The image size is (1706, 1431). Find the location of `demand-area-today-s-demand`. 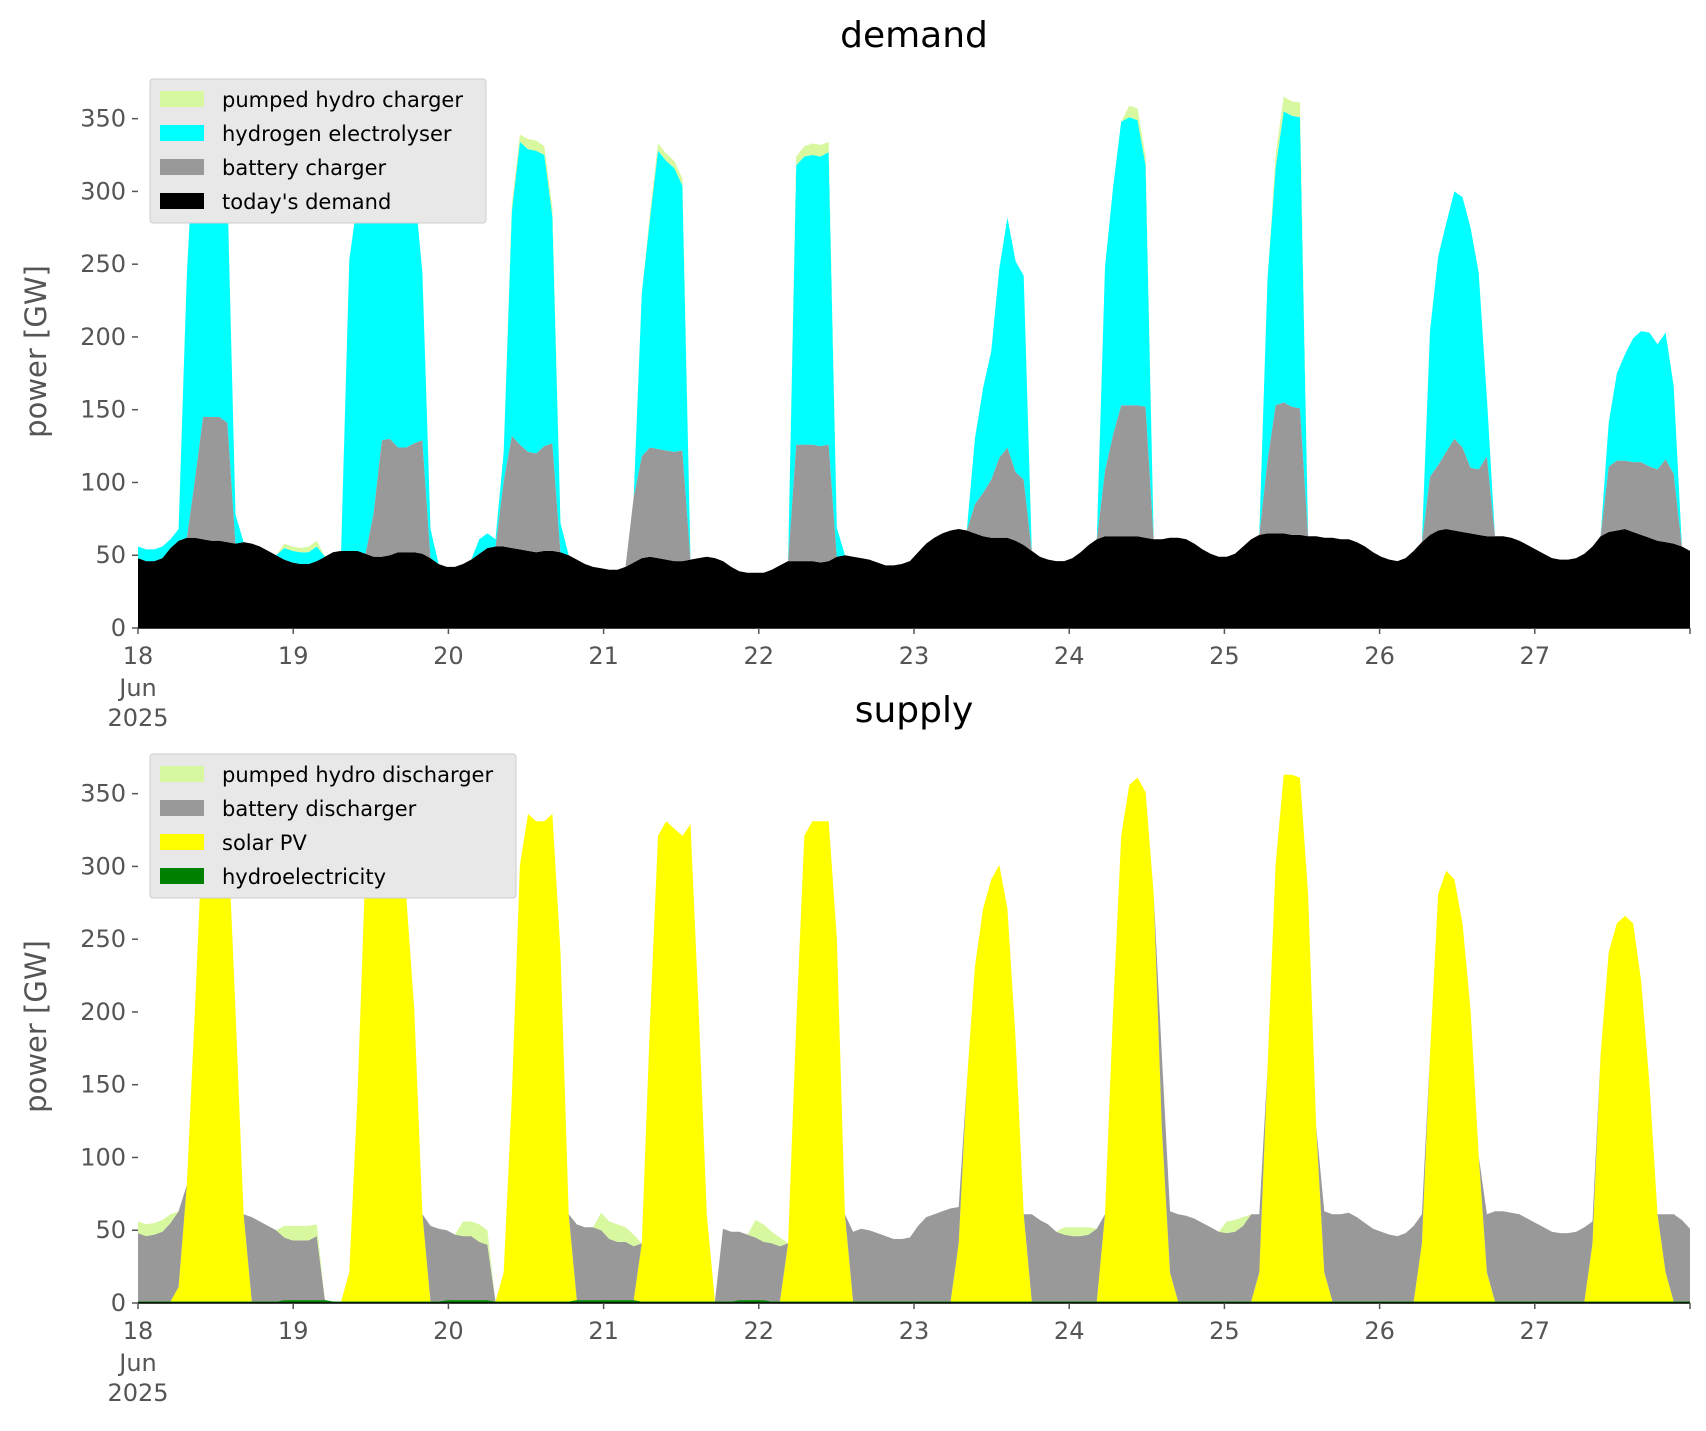

demand-area-today-s-demand is located at coordinates (914, 578).